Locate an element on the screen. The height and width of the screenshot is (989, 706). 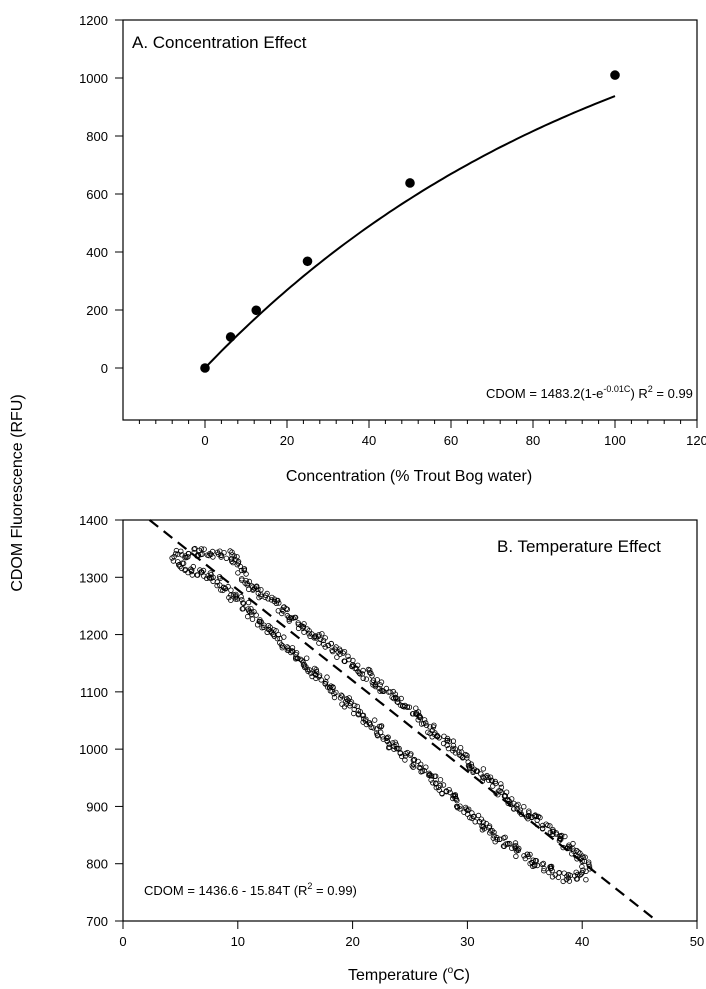
panel-a-y-tick-label: 400 is located at coordinates (97, 252).